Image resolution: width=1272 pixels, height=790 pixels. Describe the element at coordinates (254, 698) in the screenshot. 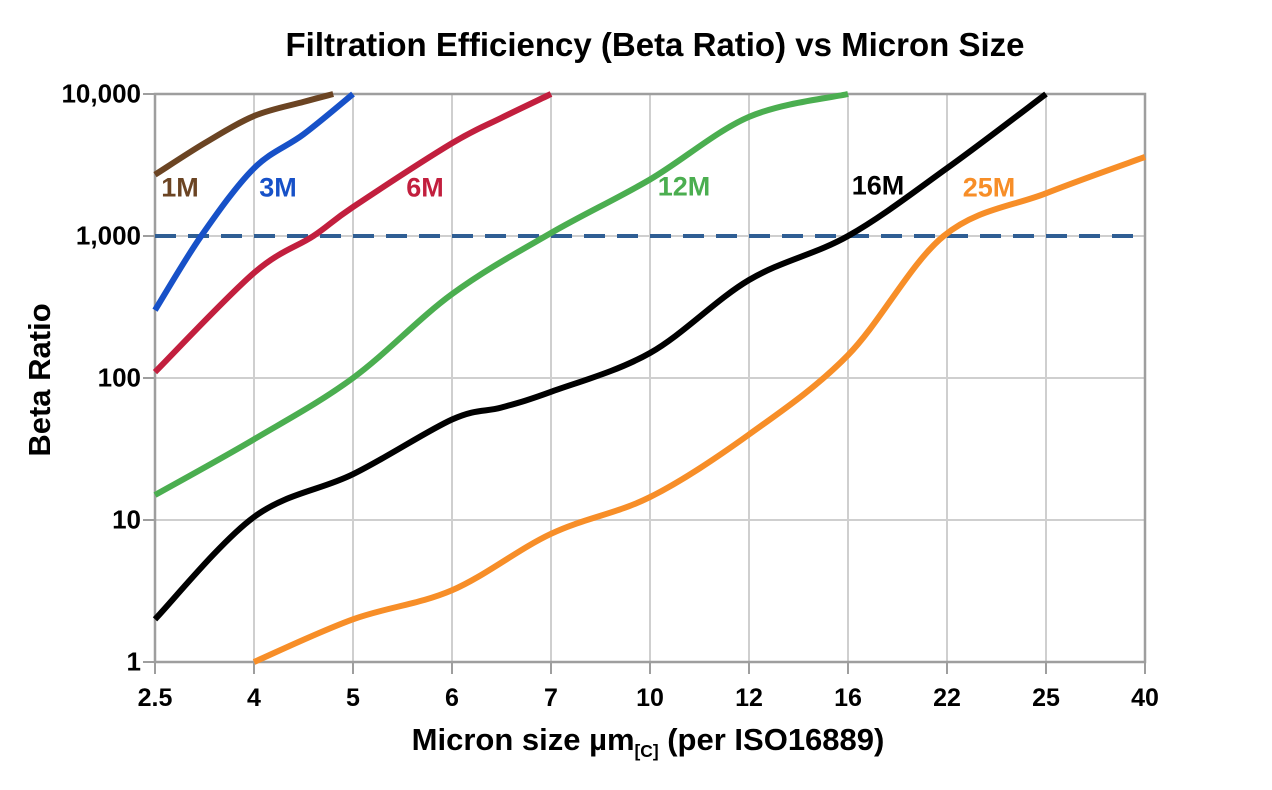

I see `x-tick-label-4: 4` at that location.